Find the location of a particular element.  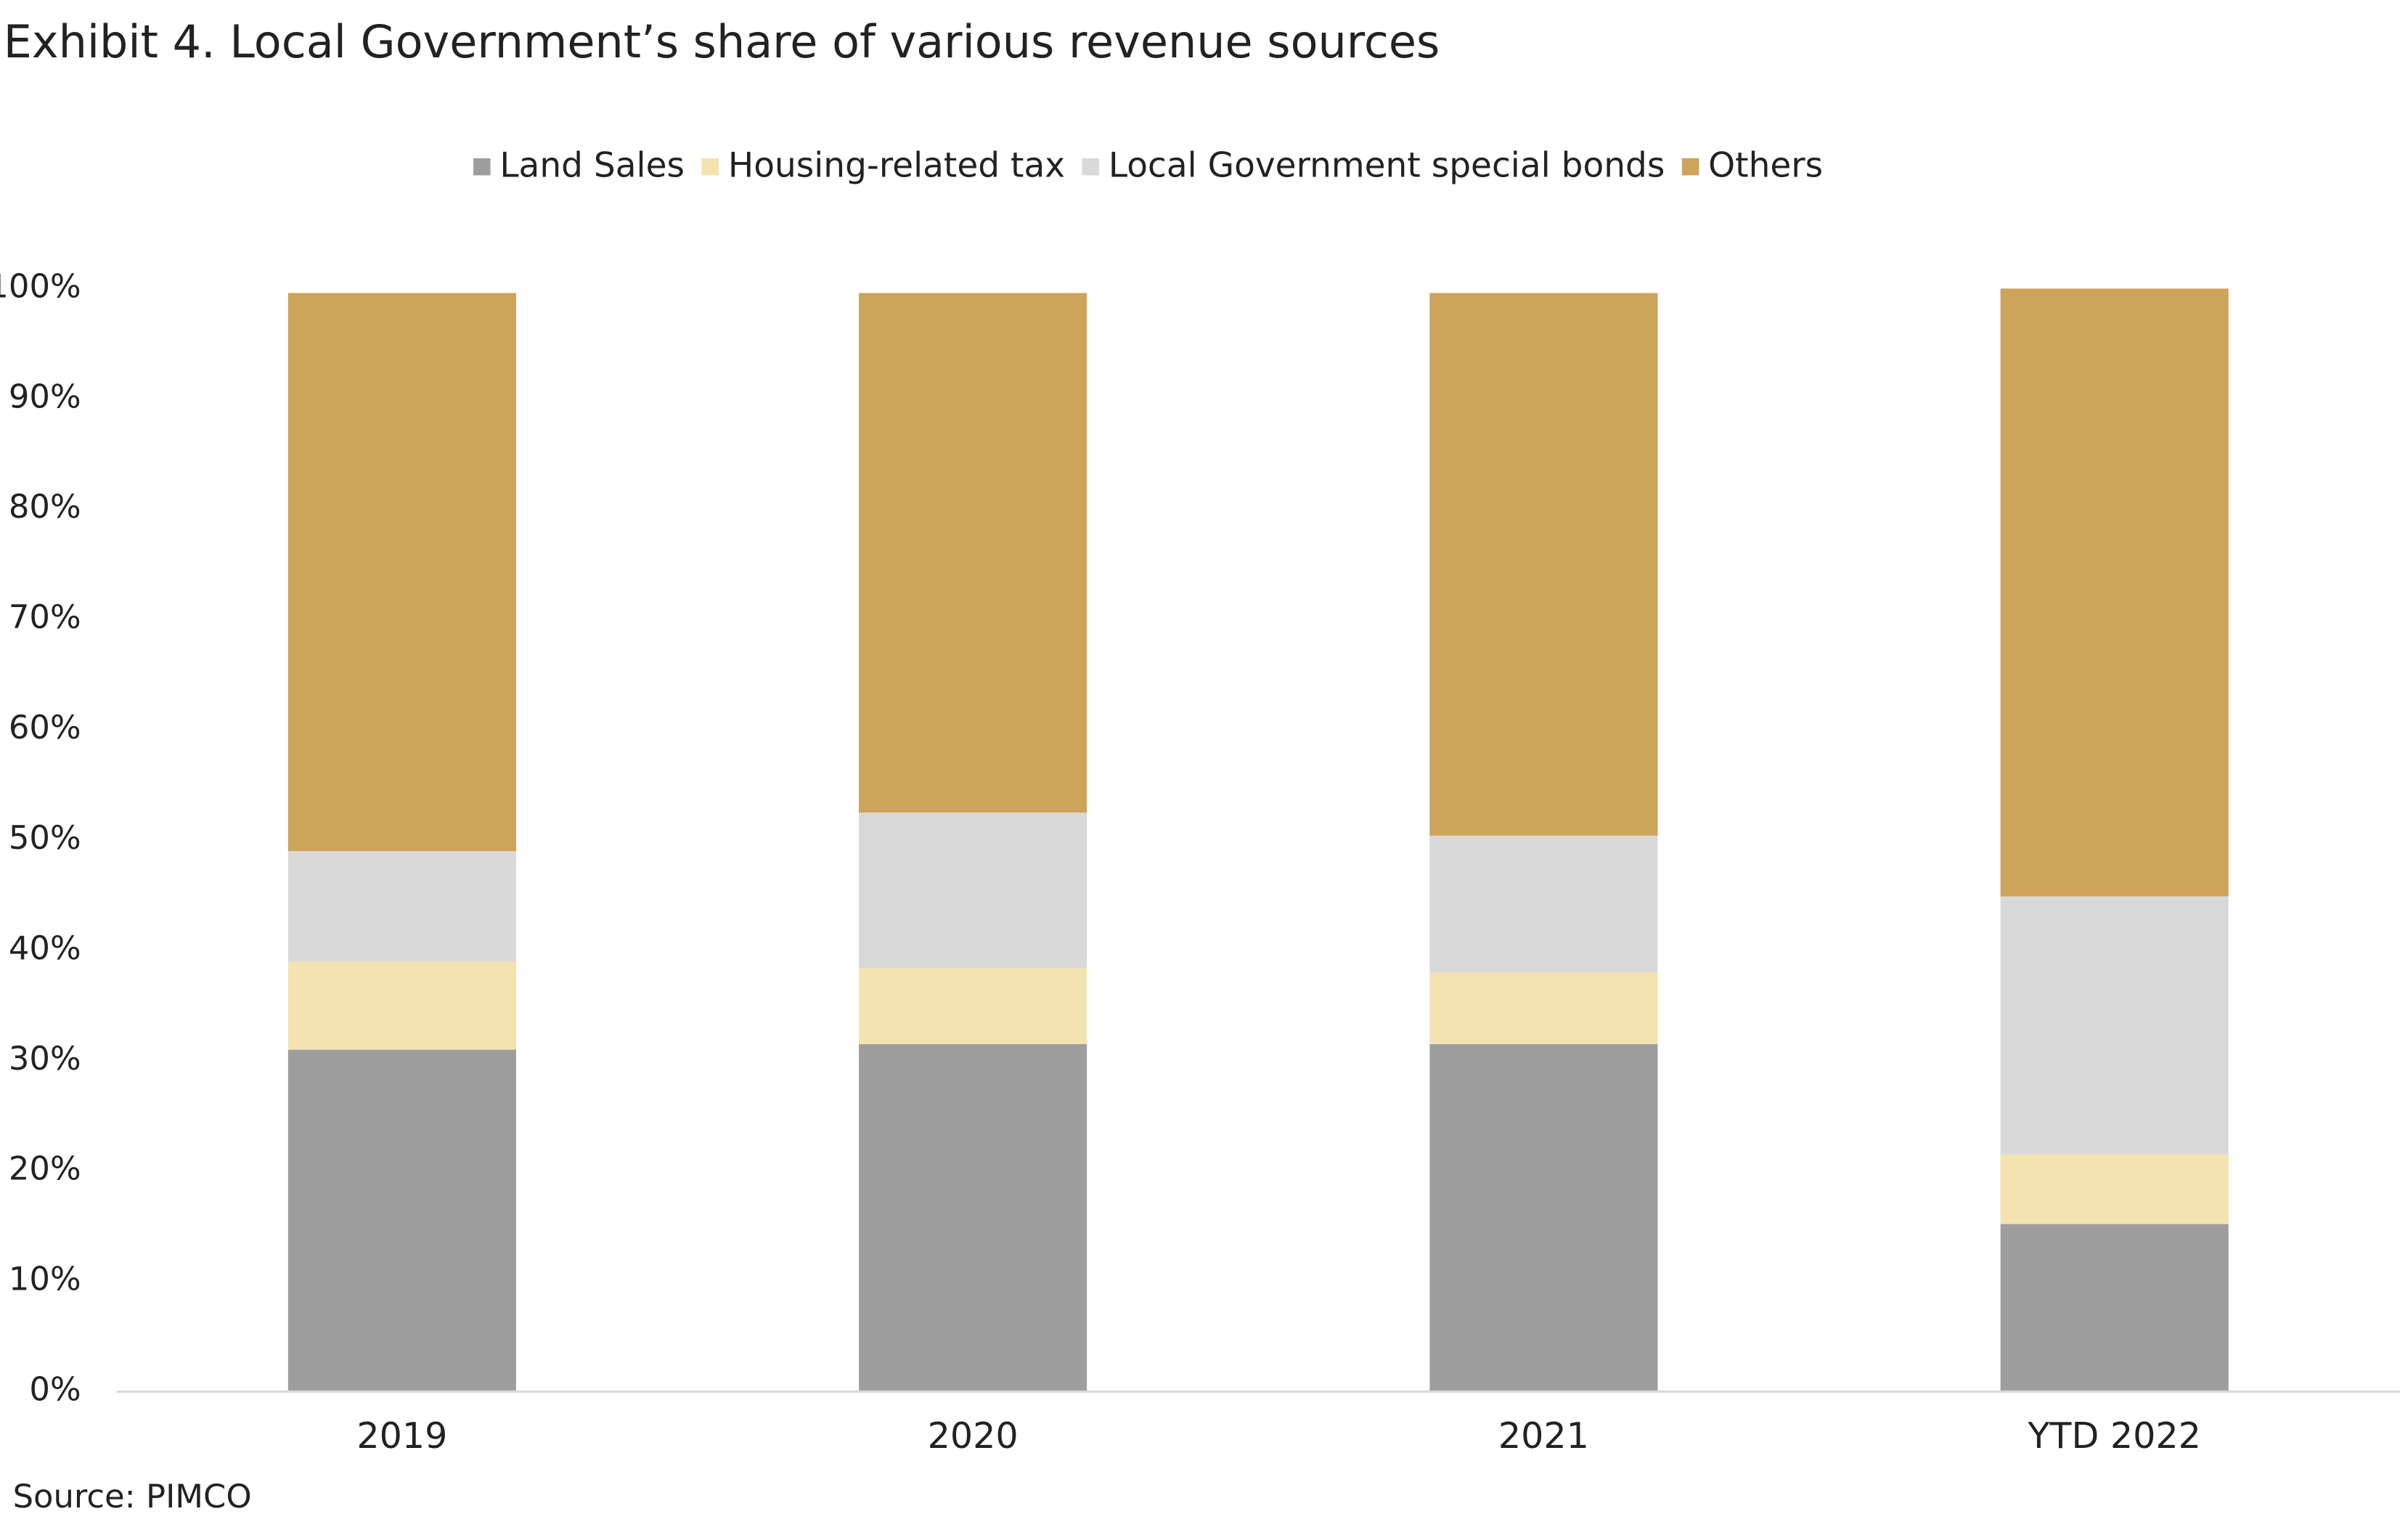

source-note: Source: PIMCO is located at coordinates (132, 1496).